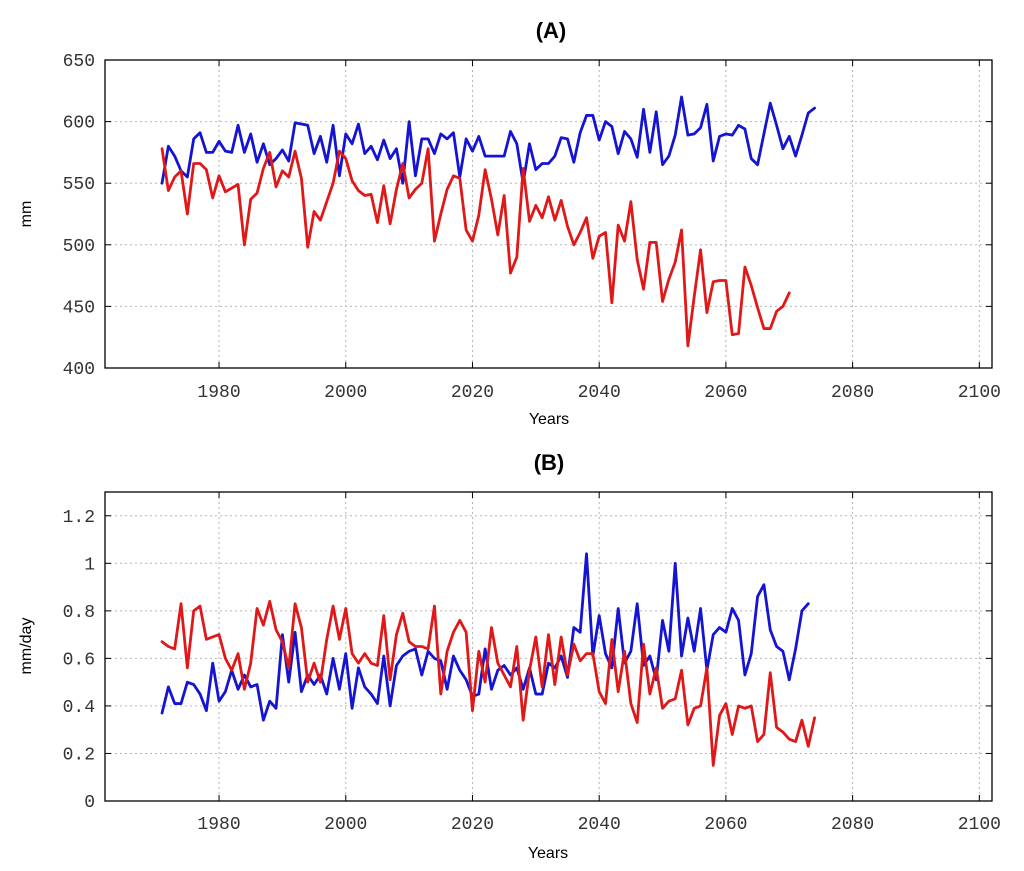 The height and width of the screenshot is (871, 1024). Describe the element at coordinates (79, 185) in the screenshot. I see `panel-a-y-tick-label: 550` at that location.